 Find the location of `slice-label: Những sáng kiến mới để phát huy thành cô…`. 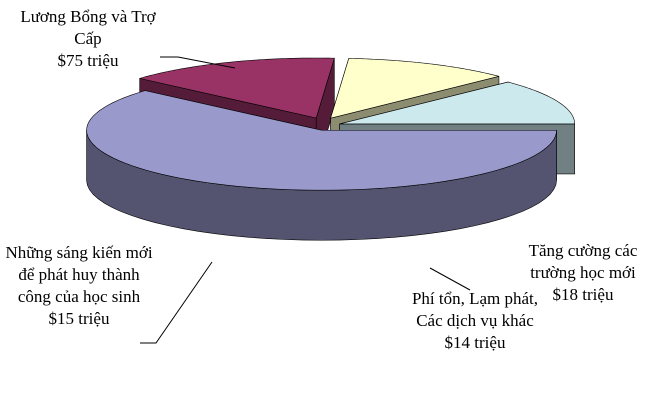

slice-label: Những sáng kiến mới để phát huy thành cô… is located at coordinates (79, 286).